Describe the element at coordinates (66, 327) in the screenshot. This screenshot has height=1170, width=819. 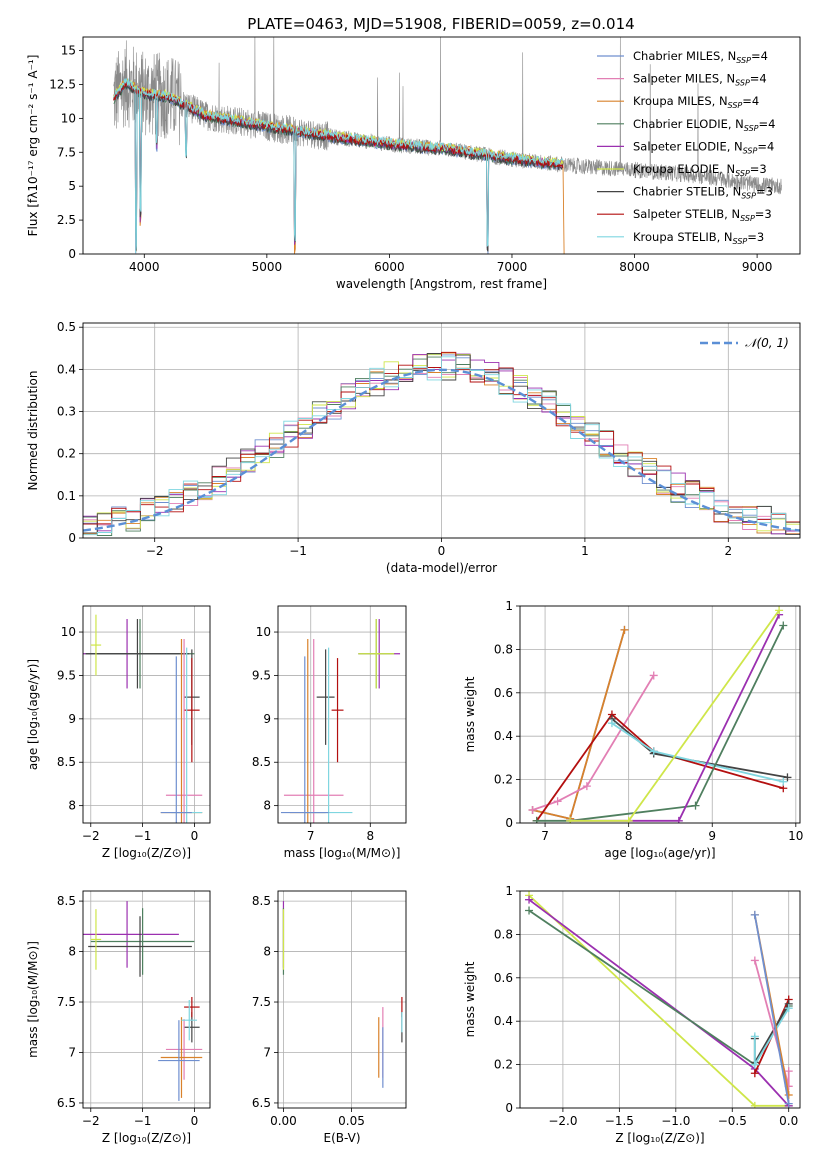
I see `y-tick-label: 0.5` at that location.